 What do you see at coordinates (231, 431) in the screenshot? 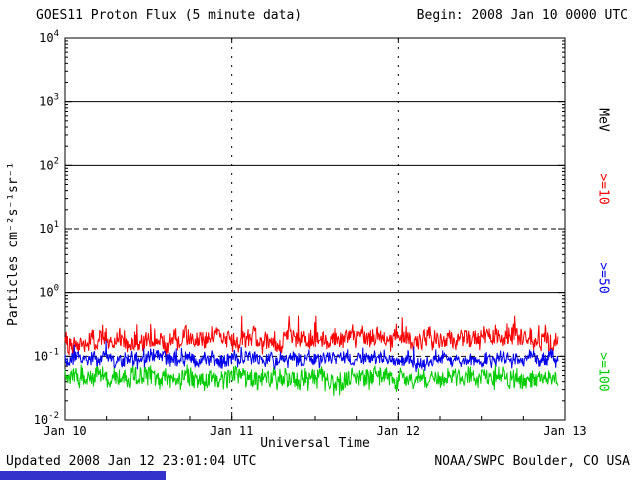
I see `x-tick-label-jan-11: Jan 11` at bounding box center [231, 431].